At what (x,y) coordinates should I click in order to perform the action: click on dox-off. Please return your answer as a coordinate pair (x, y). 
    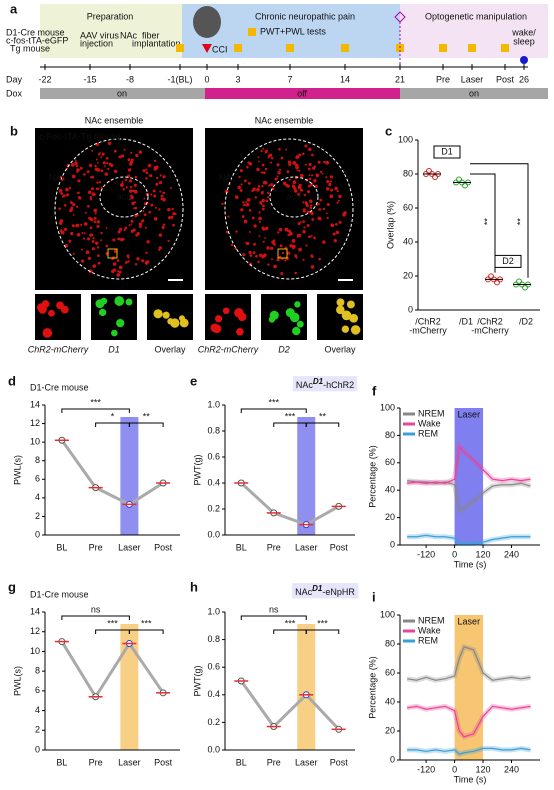
    Looking at the image, I should click on (302, 93).